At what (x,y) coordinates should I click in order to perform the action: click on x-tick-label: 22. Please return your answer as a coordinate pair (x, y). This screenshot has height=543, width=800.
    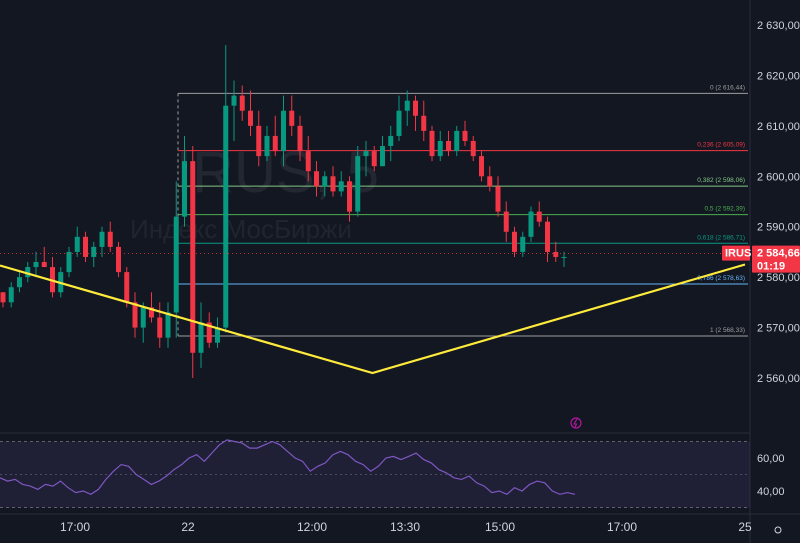
    Looking at the image, I should click on (188, 527).